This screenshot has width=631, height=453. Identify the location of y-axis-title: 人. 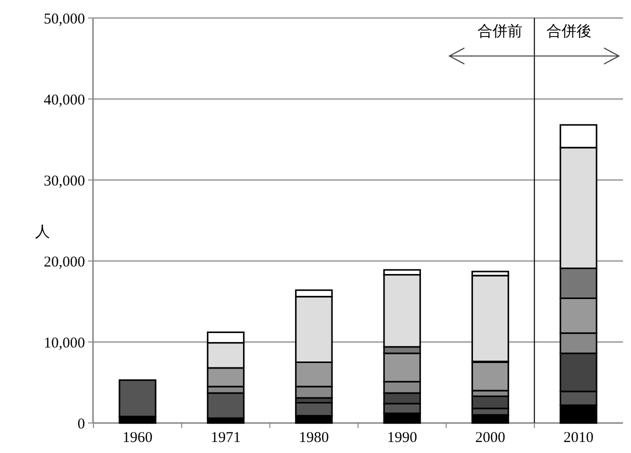
(42, 232).